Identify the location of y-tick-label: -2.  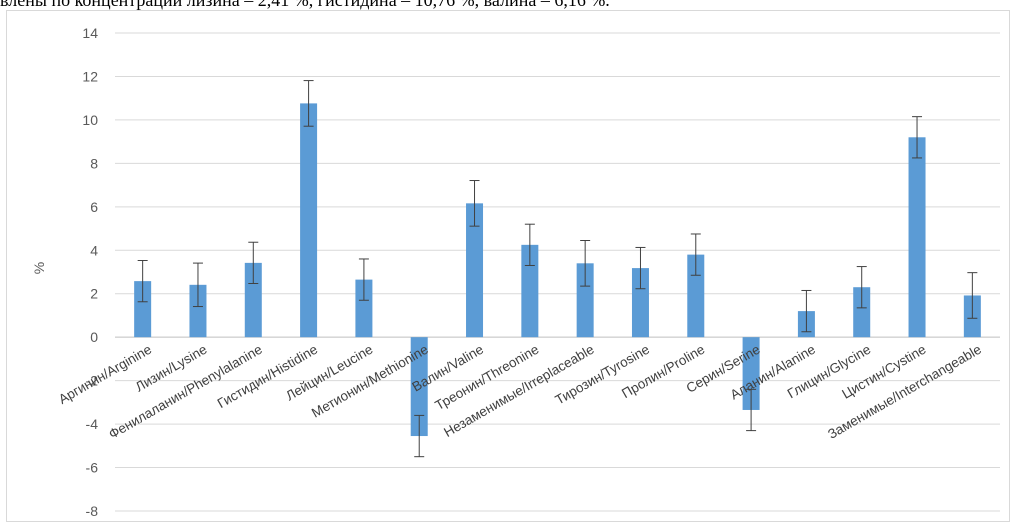
(92, 381).